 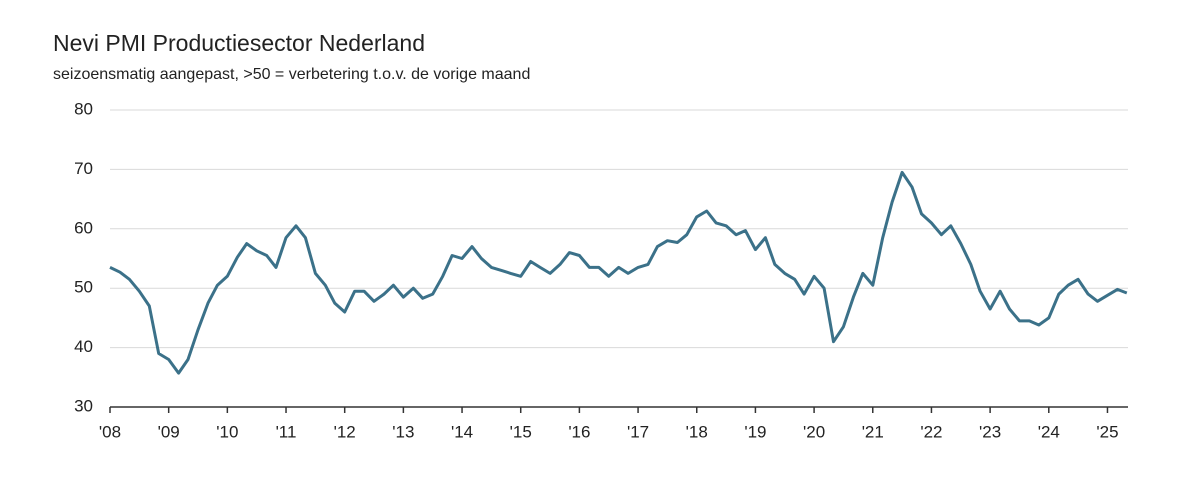 What do you see at coordinates (83, 287) in the screenshot?
I see `y-tick-label: 50` at bounding box center [83, 287].